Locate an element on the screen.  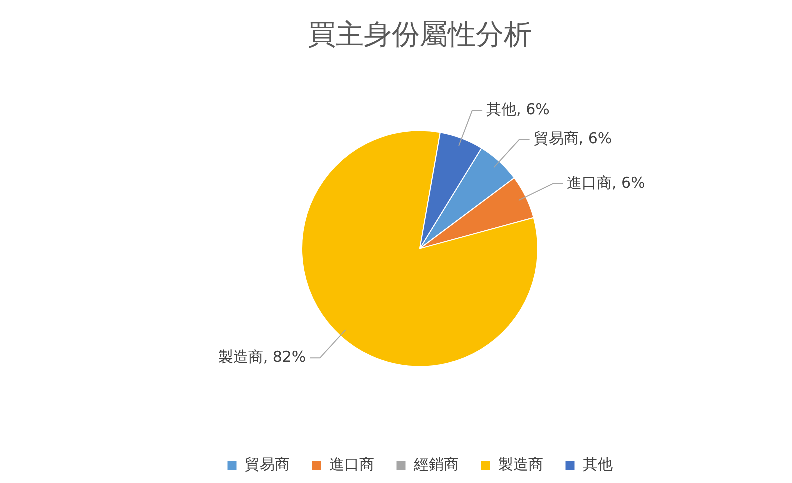
legend-label: 貿易商 is located at coordinates (267, 464).